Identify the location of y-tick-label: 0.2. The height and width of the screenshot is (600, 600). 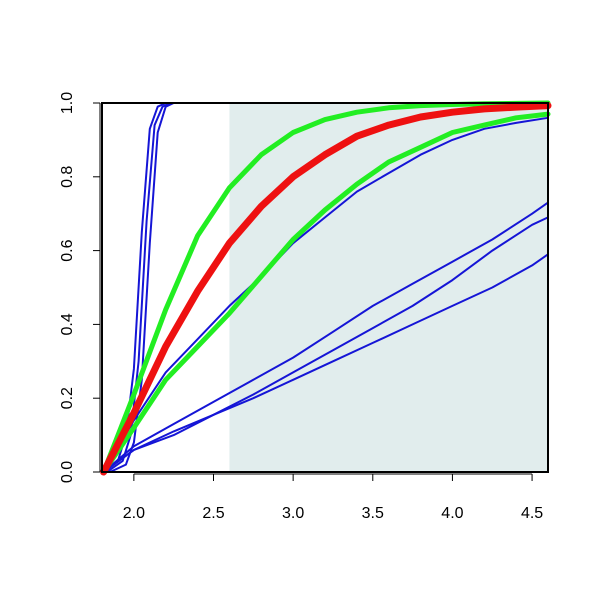
(67, 398).